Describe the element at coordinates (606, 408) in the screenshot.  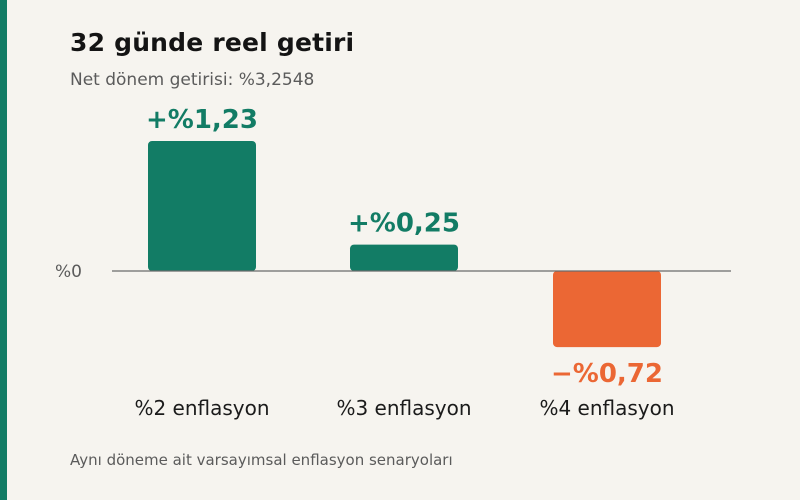
I see `category-label-3: %4 enflasyon` at that location.